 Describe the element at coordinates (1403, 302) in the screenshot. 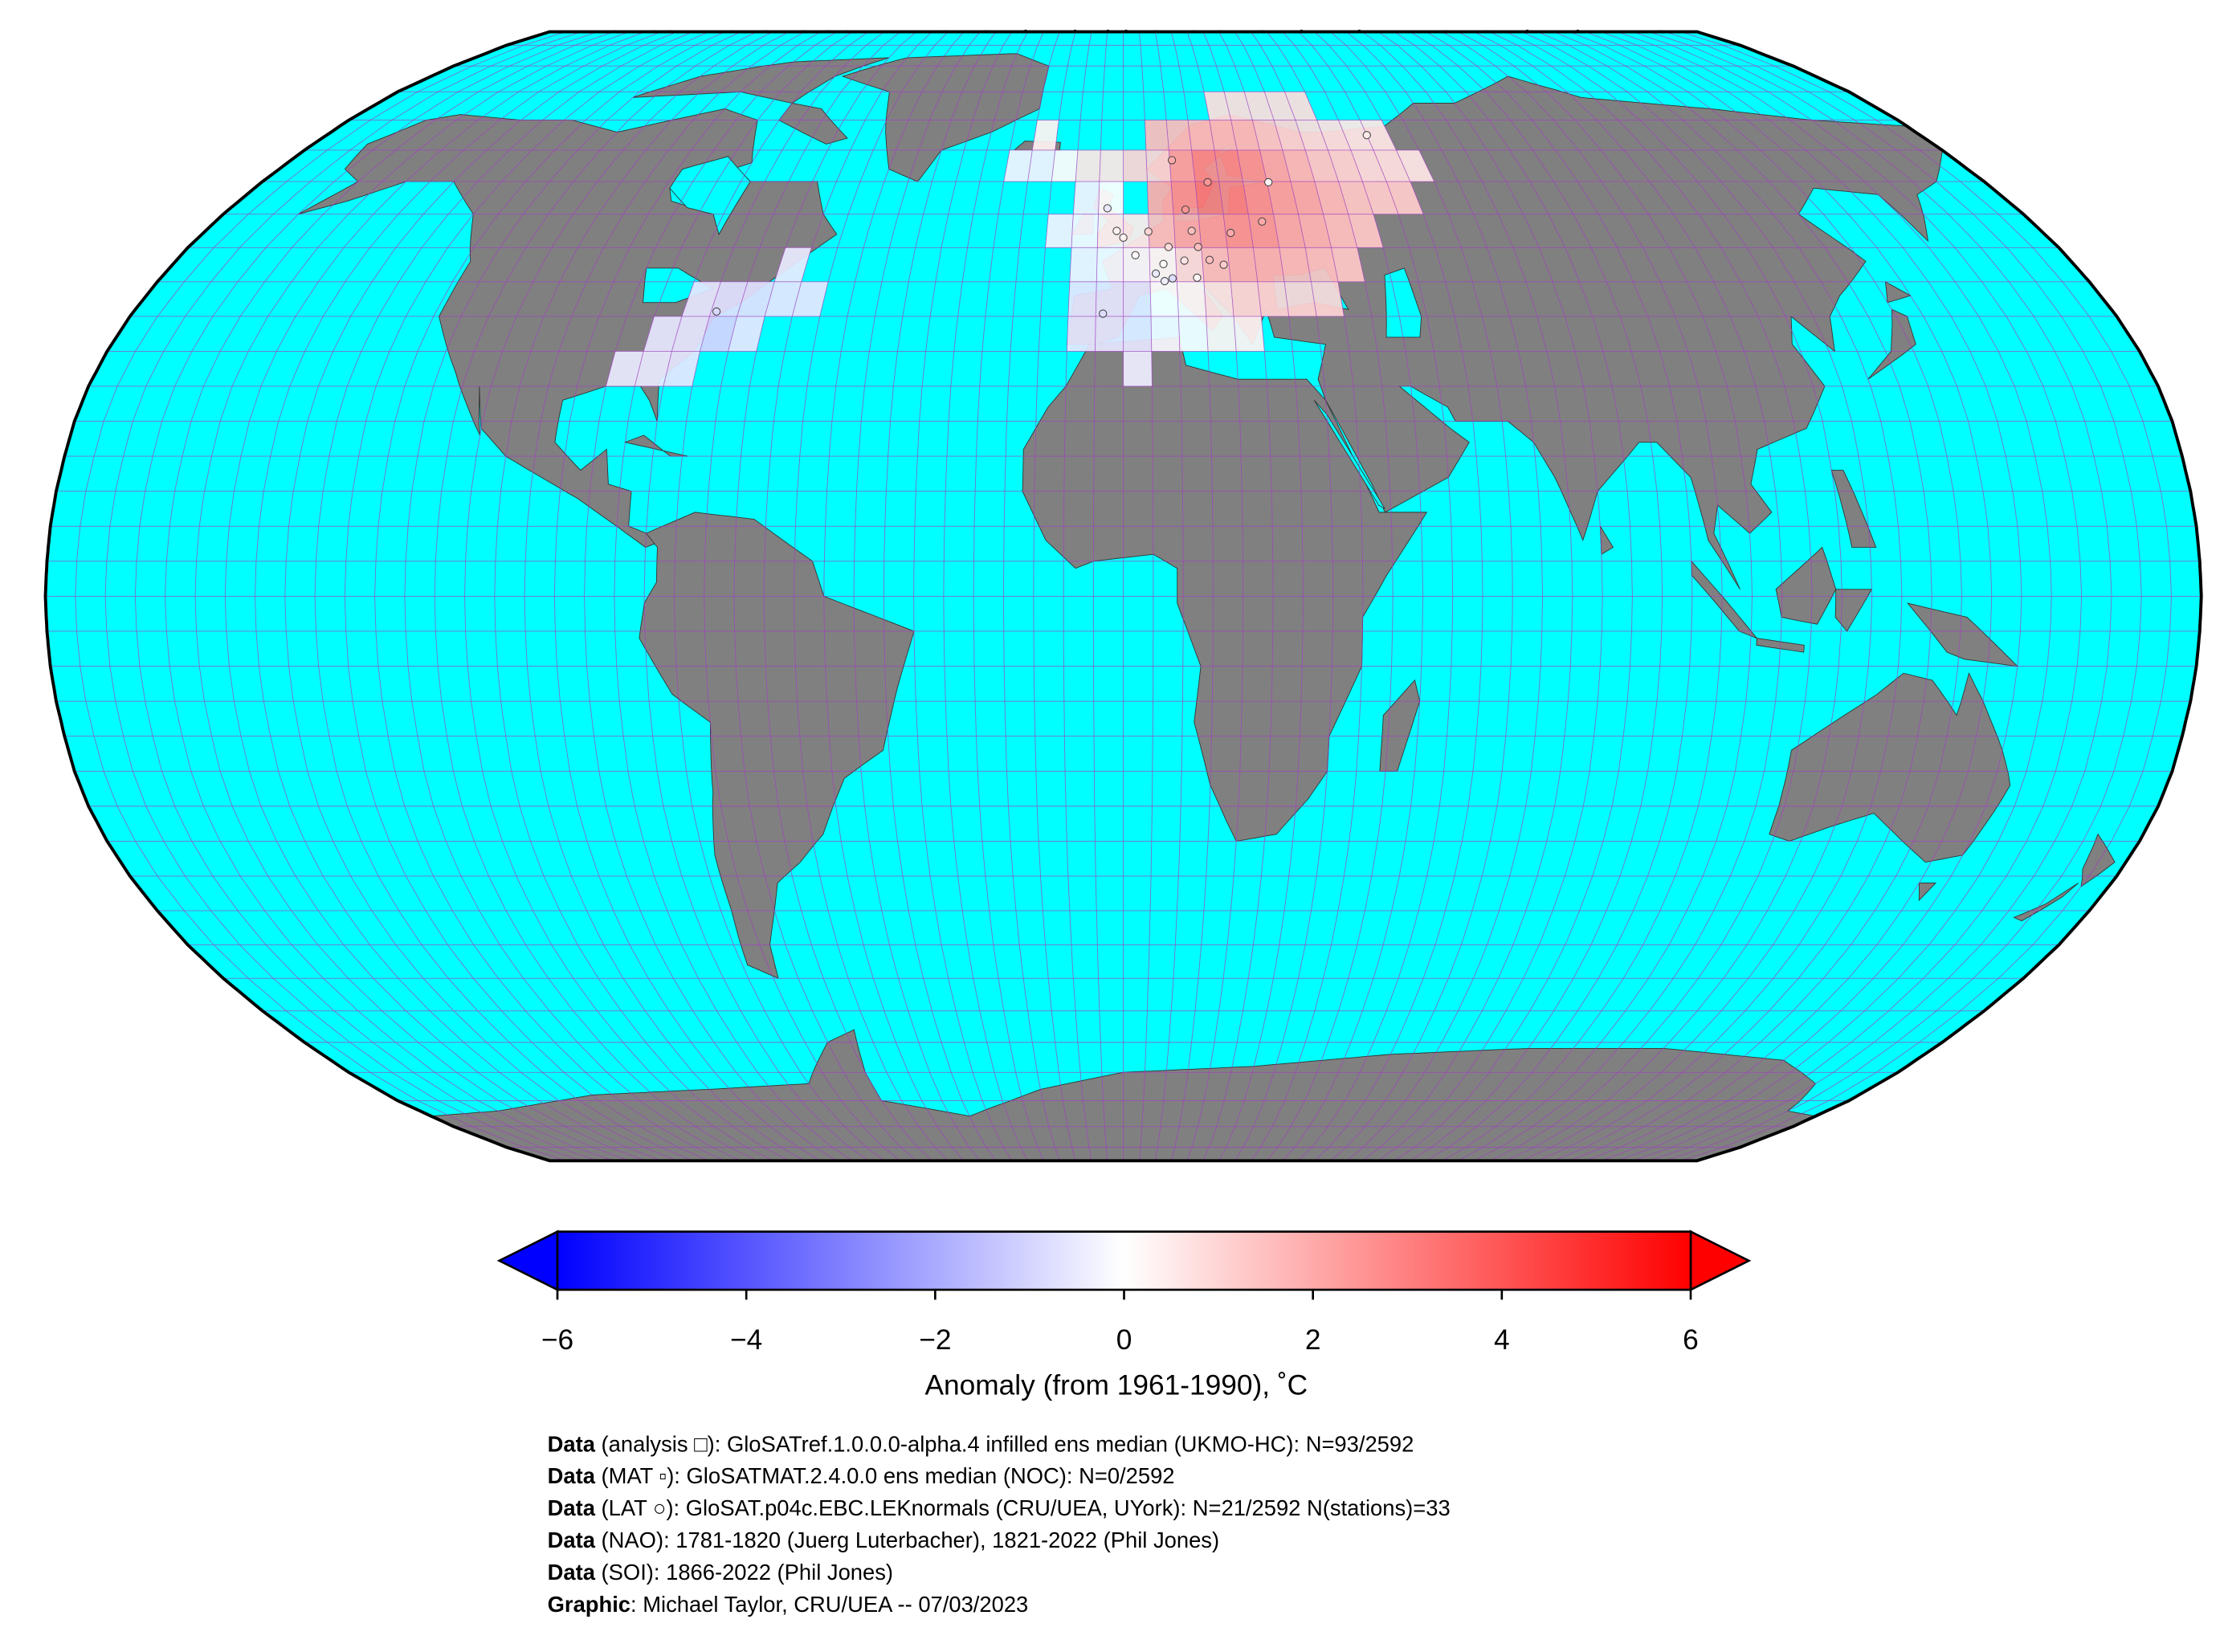

I see `caspian-sea` at that location.